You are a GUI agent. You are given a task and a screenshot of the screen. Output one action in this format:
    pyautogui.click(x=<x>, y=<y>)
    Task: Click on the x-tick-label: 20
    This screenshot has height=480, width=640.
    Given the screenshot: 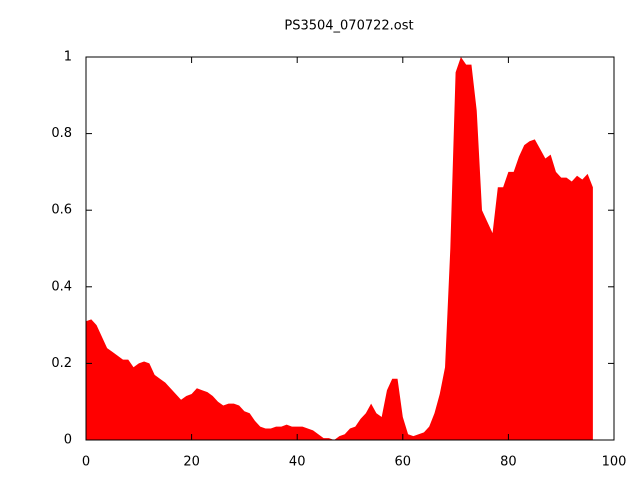 What is the action you would take?
    pyautogui.click(x=191, y=462)
    